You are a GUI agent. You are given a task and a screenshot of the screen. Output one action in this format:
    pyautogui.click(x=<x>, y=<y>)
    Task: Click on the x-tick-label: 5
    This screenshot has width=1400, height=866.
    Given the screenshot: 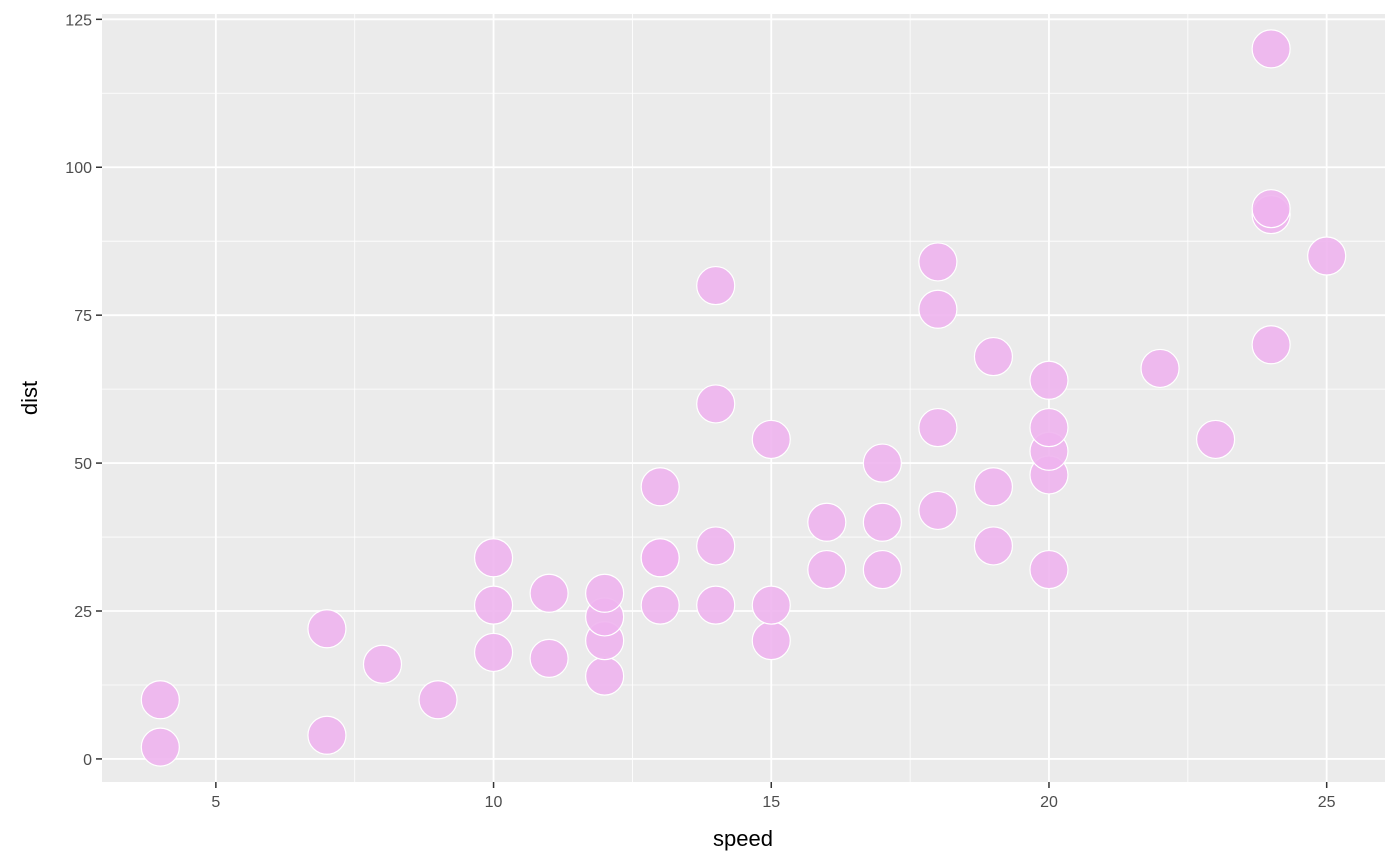 What is the action you would take?
    pyautogui.click(x=215, y=802)
    